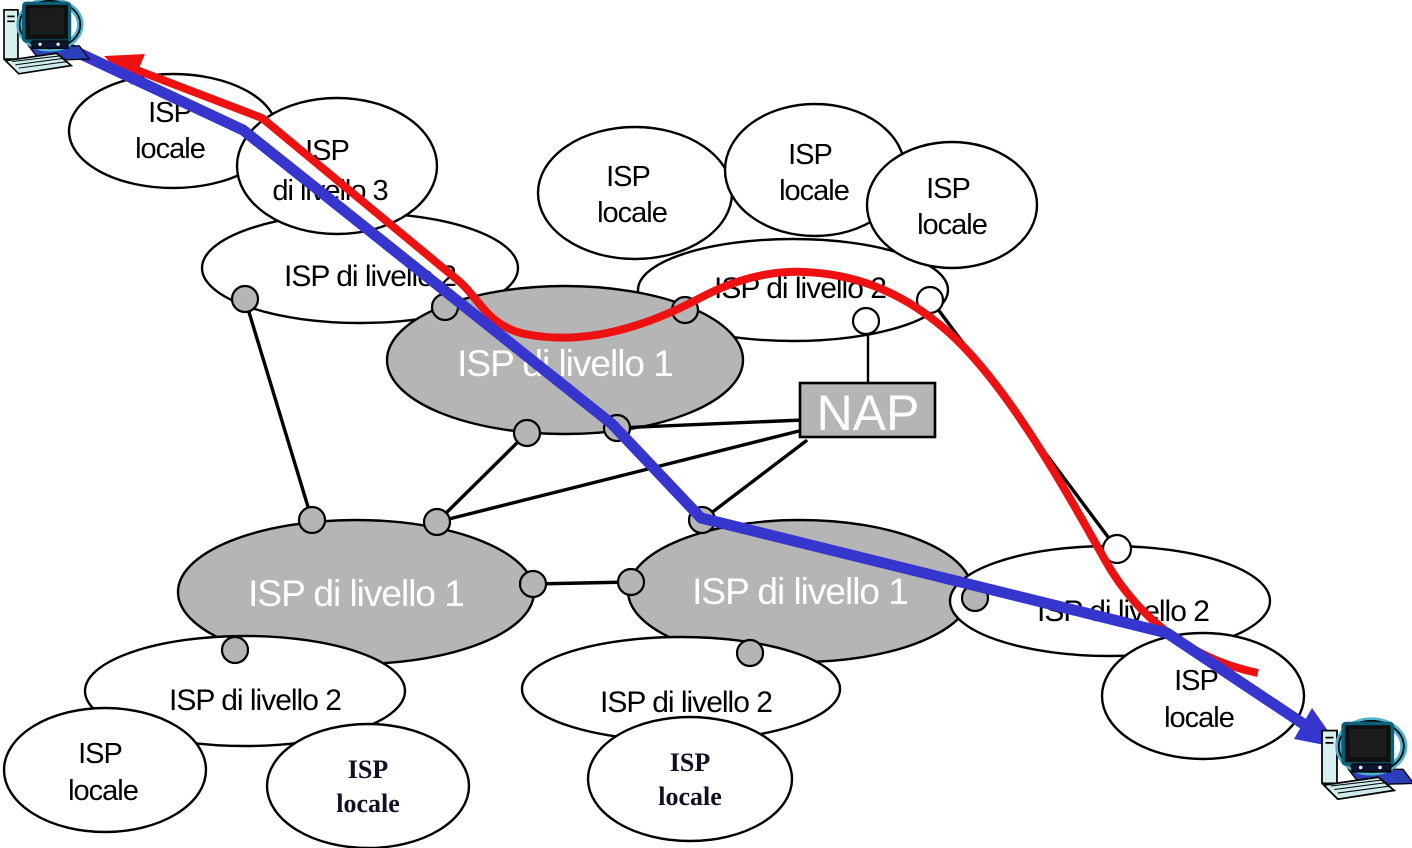 The width and height of the screenshot is (1412, 848). I want to click on link-tier1bl-nap, so click(620, 476).